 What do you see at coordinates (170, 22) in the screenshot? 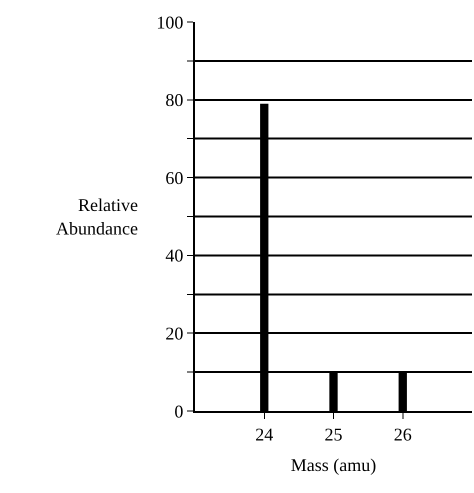
I see `y-tick-label: 100` at bounding box center [170, 22].